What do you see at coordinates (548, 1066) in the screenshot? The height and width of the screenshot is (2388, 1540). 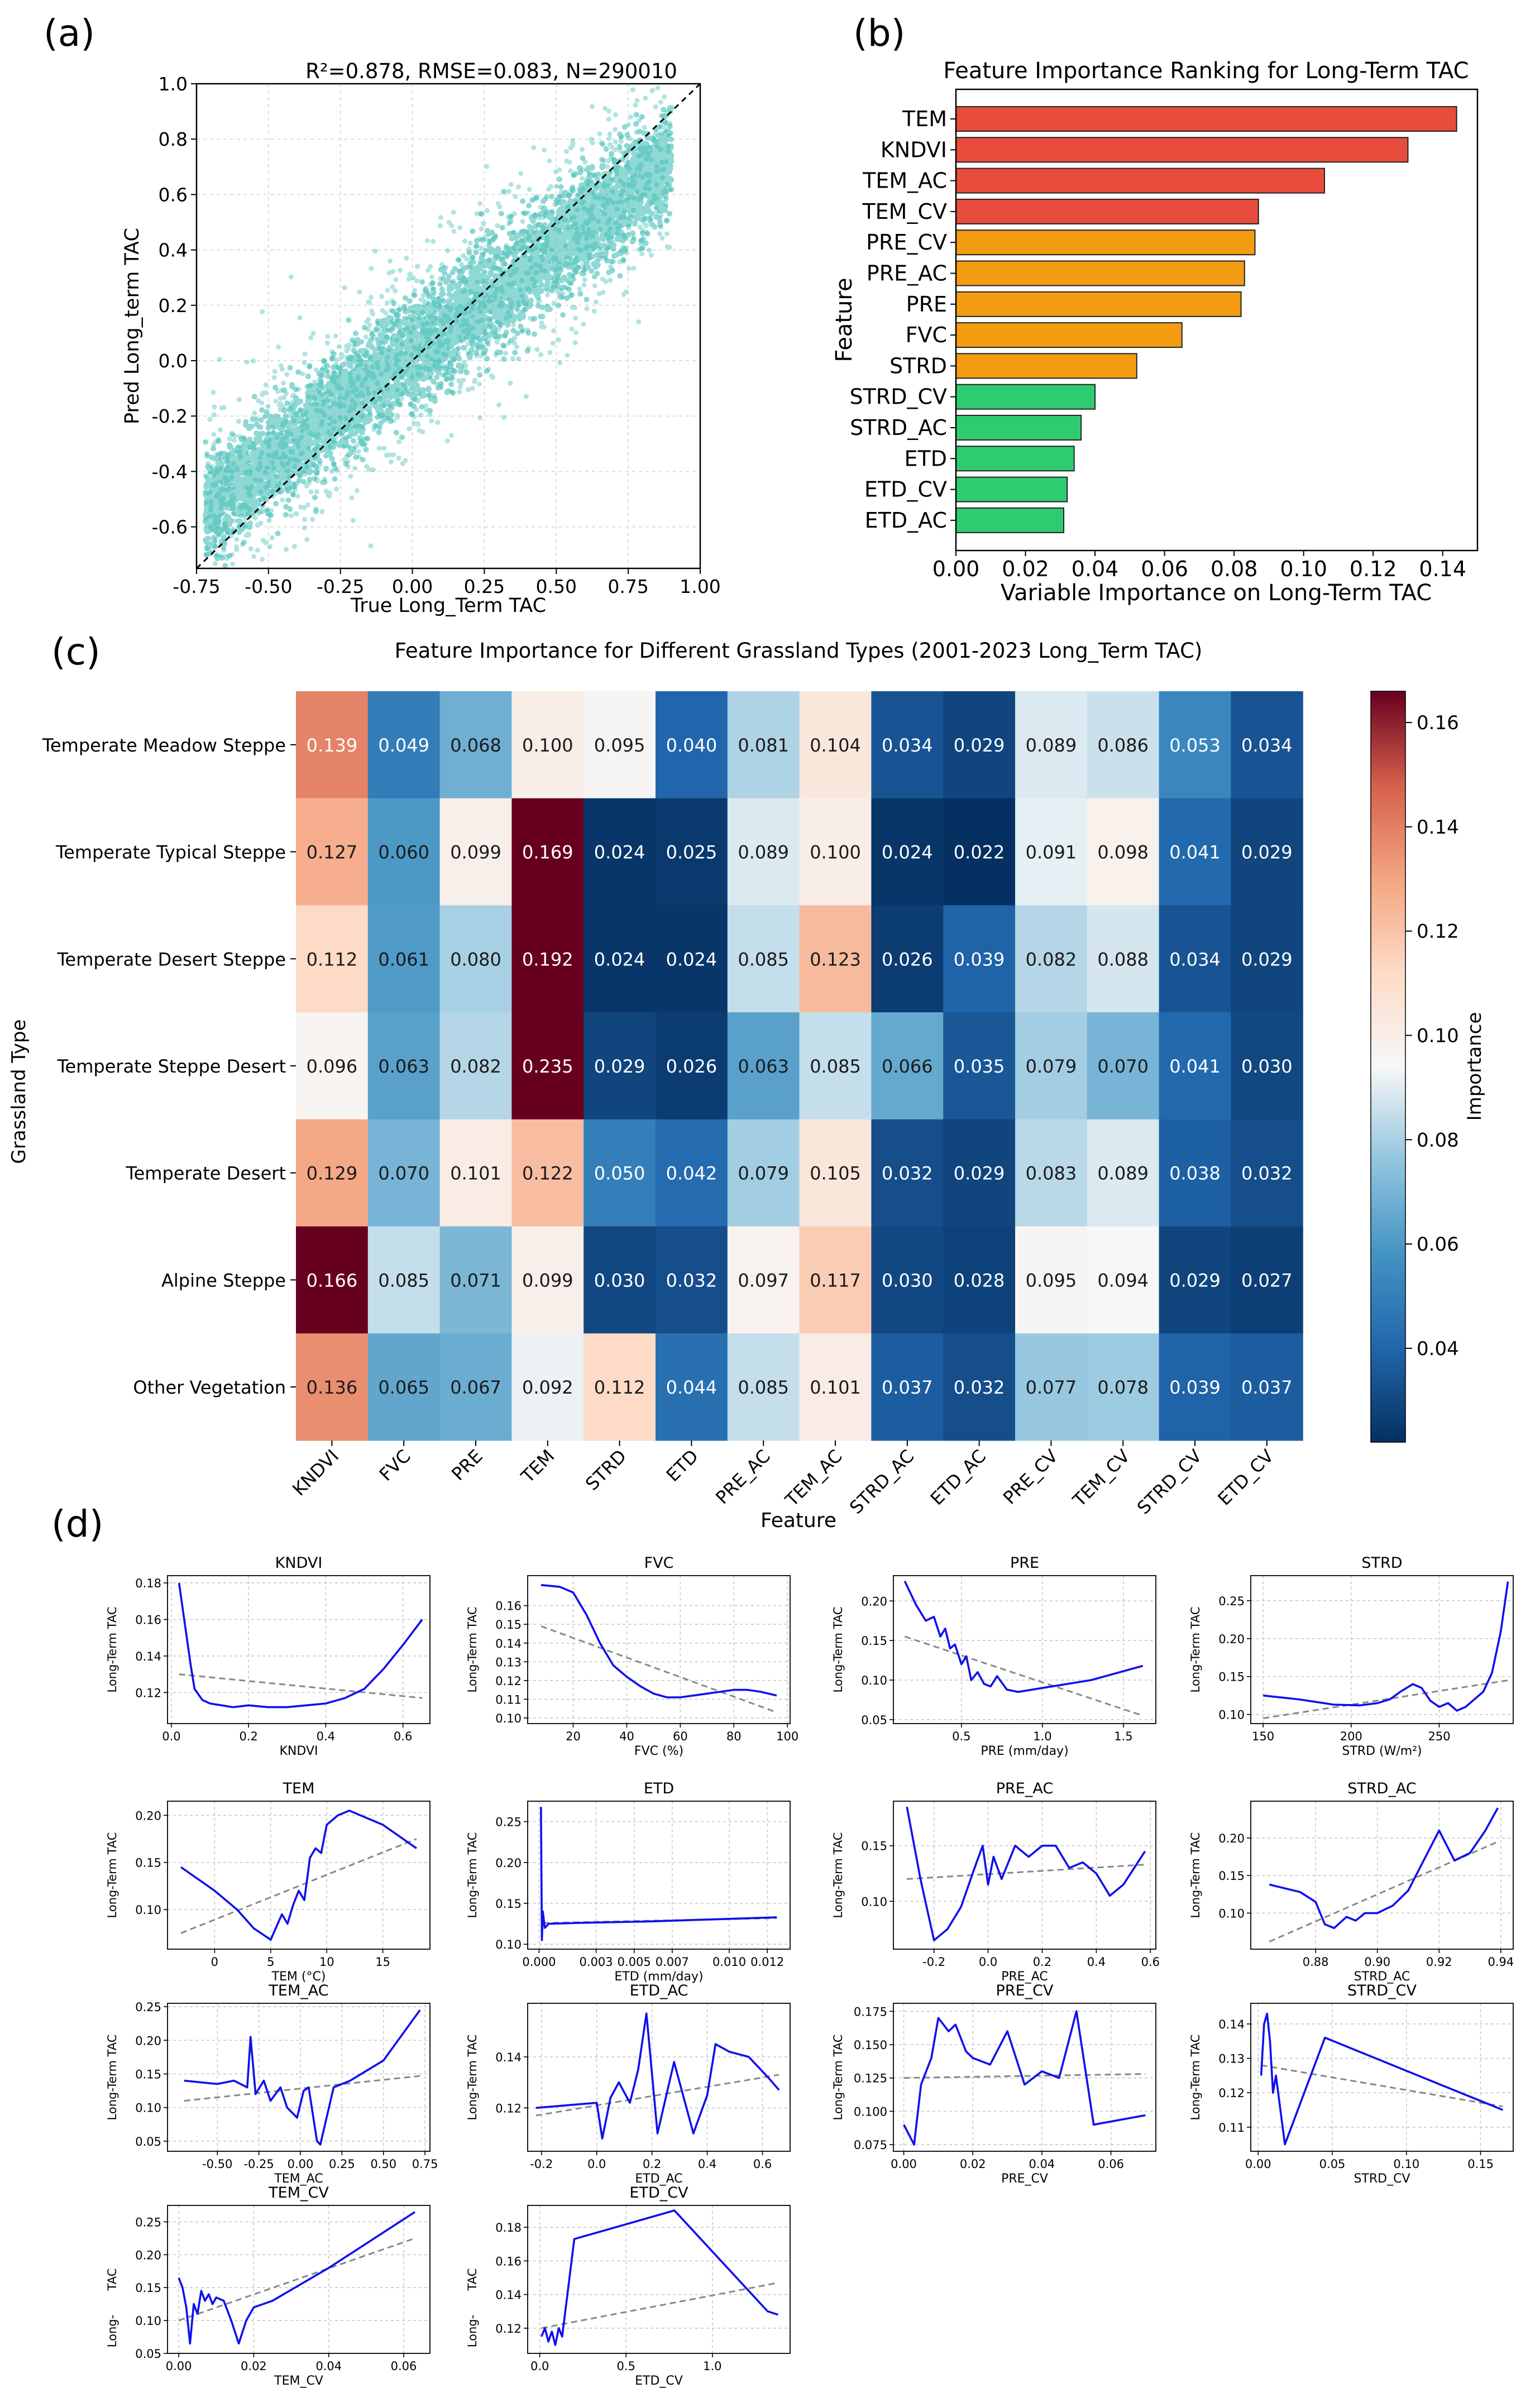 I see `heatmap-cell-value: 0.235` at bounding box center [548, 1066].